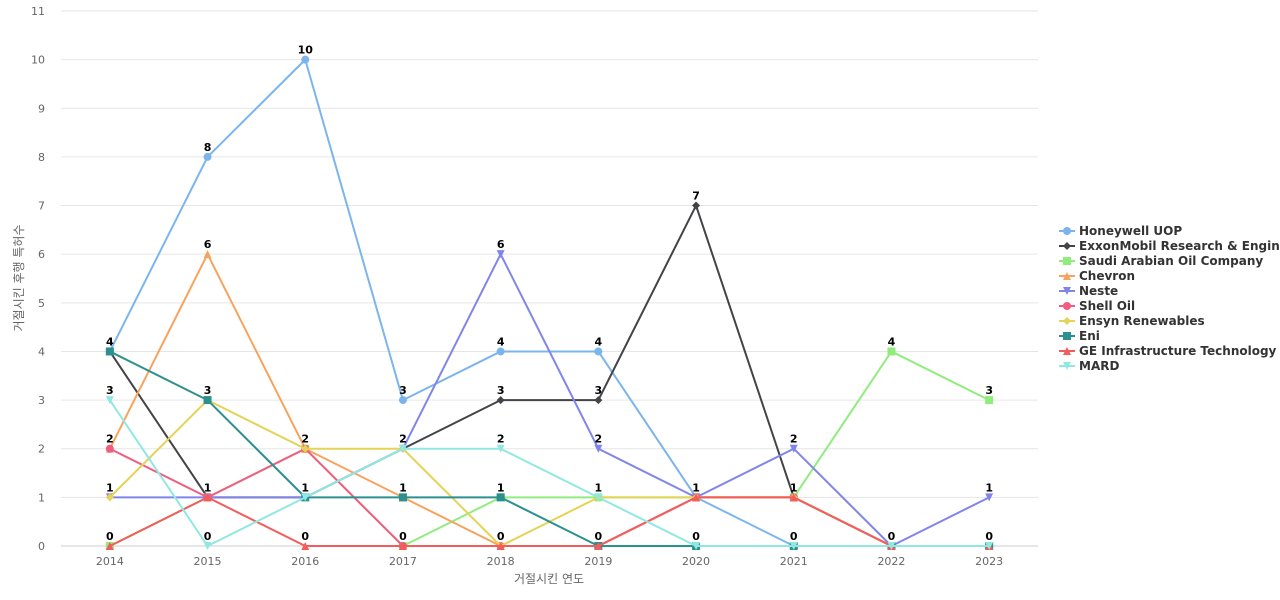 Image resolution: width=1280 pixels, height=600 pixels. I want to click on y-tick-label: 2, so click(41, 449).